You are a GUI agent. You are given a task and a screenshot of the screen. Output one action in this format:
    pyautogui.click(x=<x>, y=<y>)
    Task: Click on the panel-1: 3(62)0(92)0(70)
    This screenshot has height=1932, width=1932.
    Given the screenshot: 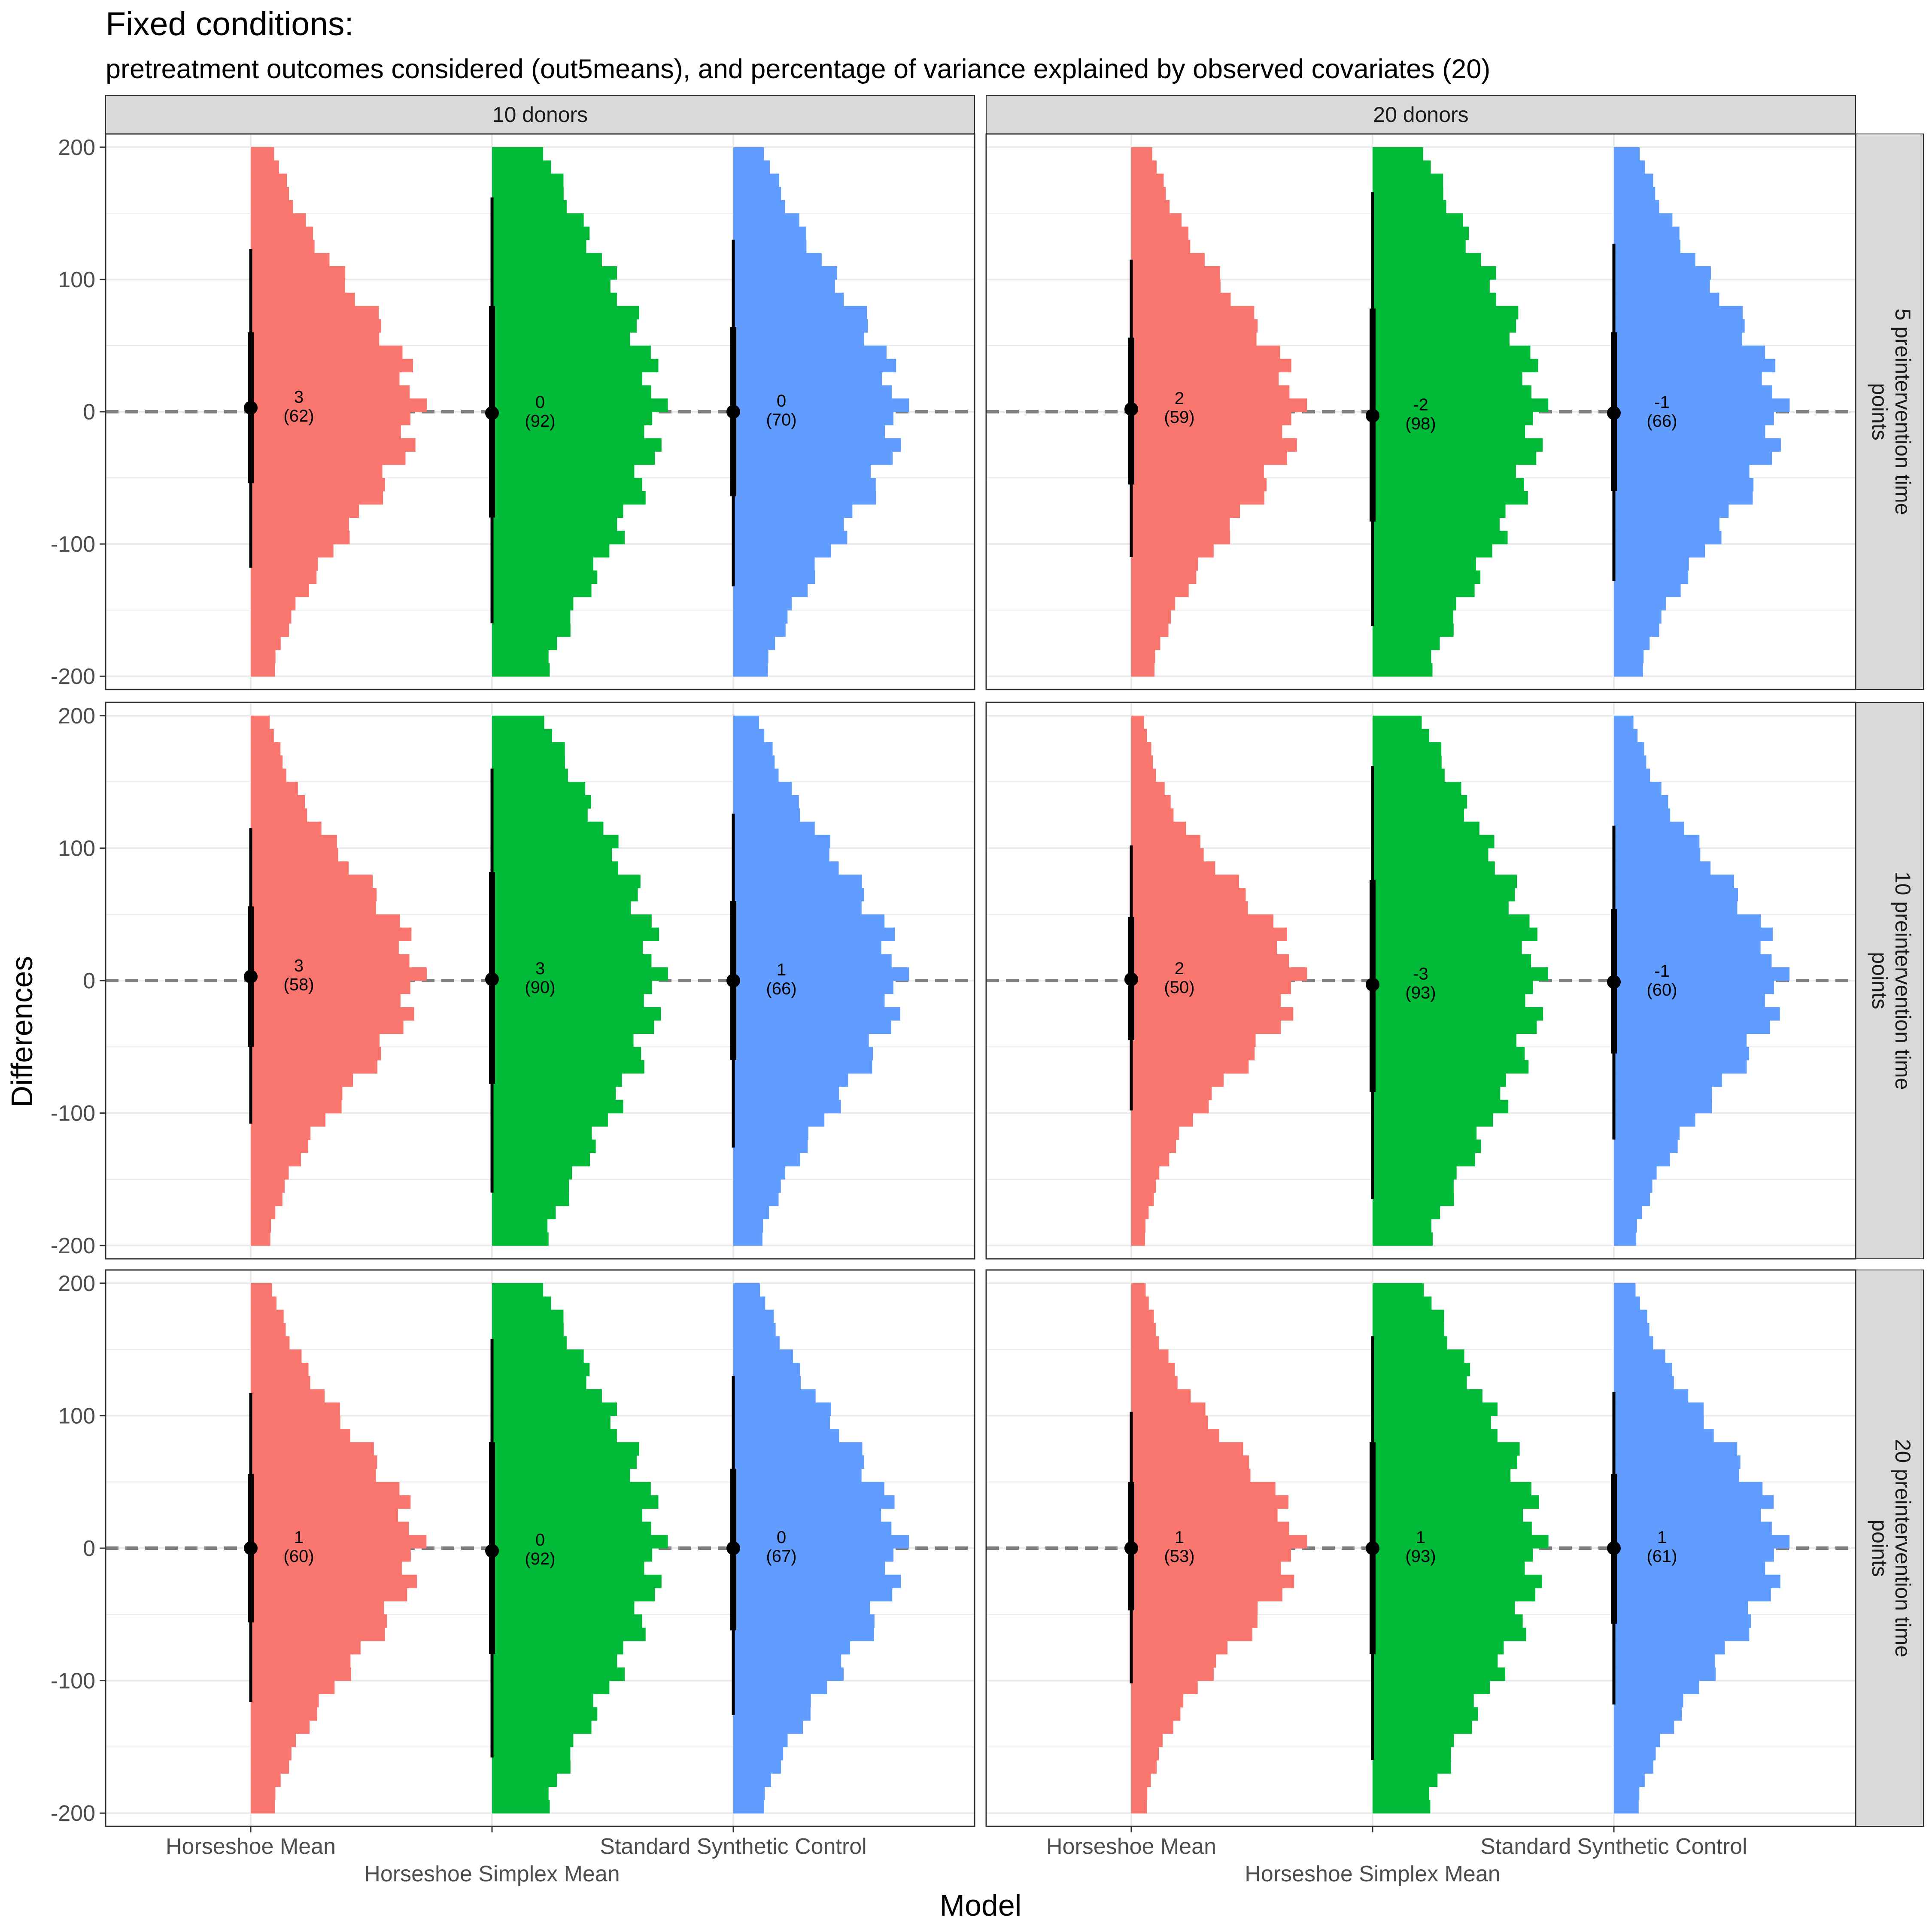 What is the action you would take?
    pyautogui.click(x=540, y=411)
    